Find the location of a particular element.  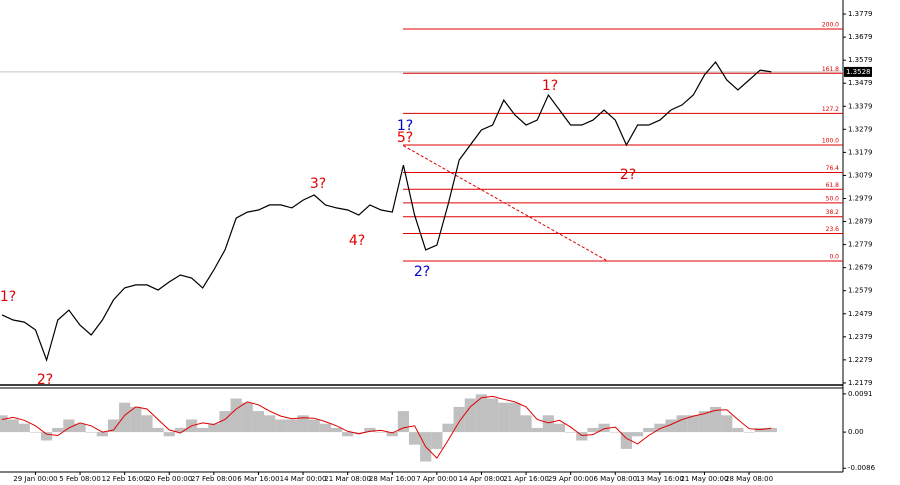

x-tick-label: 29 Jan 00:00 is located at coordinates (35, 479).